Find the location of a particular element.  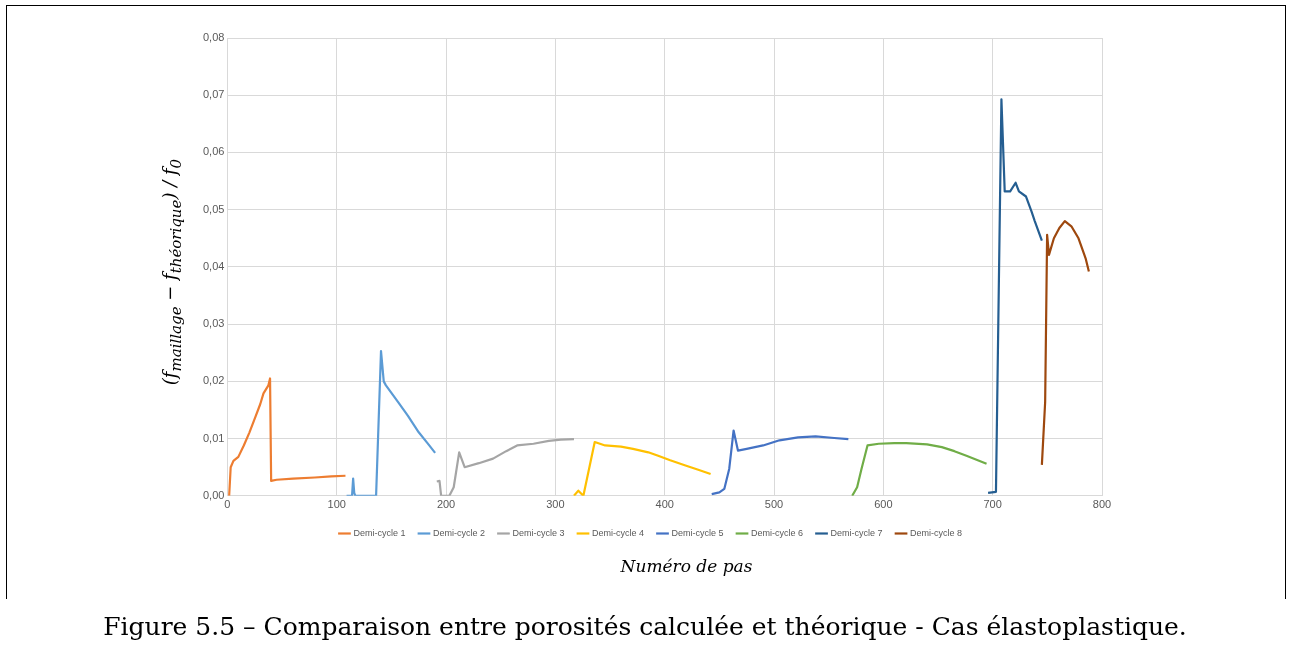

x-tick-label: 100 is located at coordinates (336, 504).